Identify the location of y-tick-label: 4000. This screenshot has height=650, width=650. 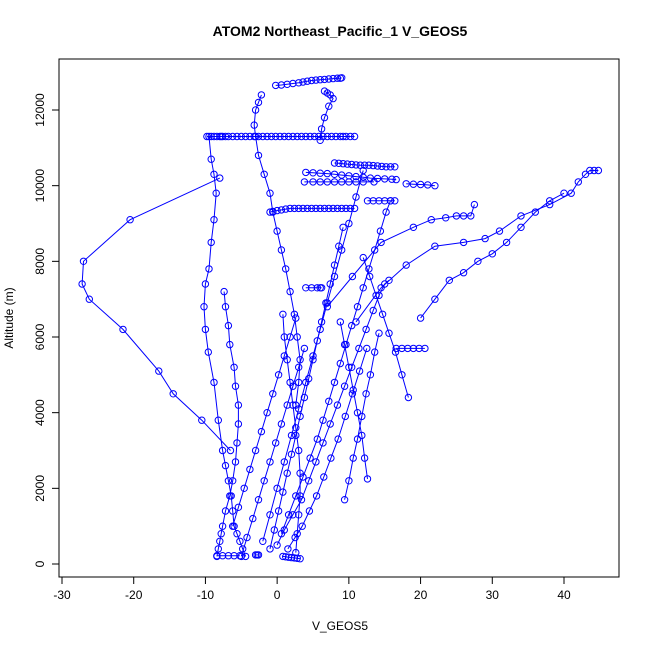
(40, 412).